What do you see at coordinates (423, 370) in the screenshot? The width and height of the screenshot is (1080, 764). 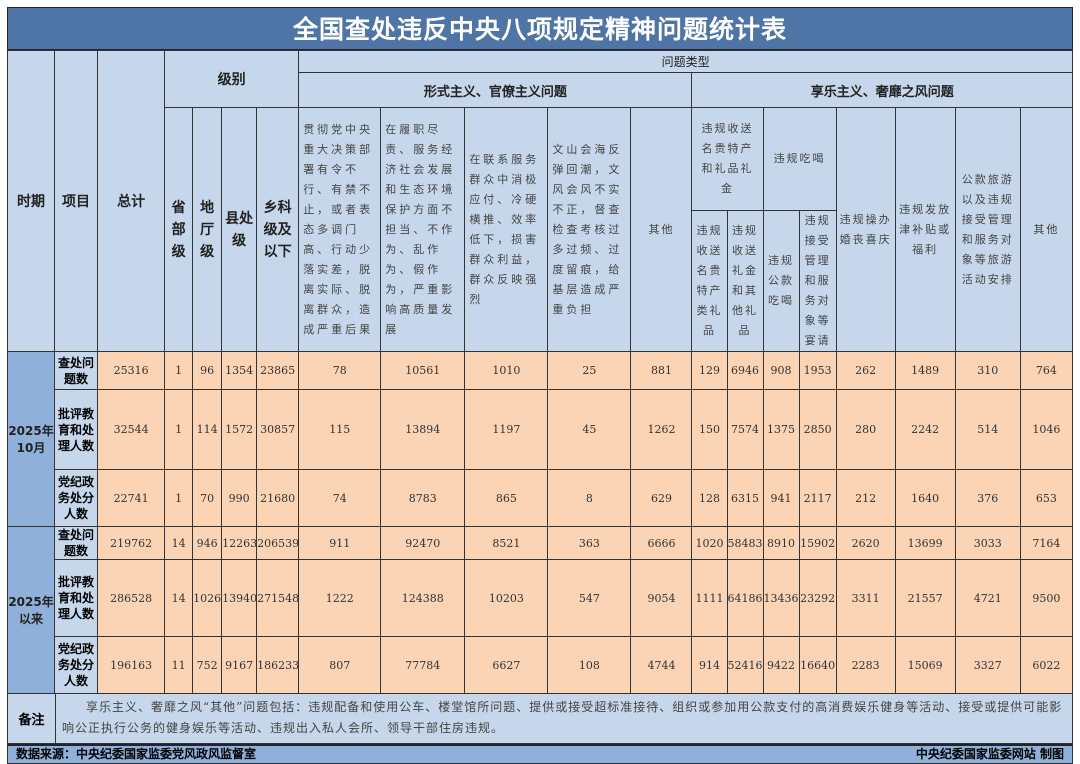 I see `value-cell: 10561` at bounding box center [423, 370].